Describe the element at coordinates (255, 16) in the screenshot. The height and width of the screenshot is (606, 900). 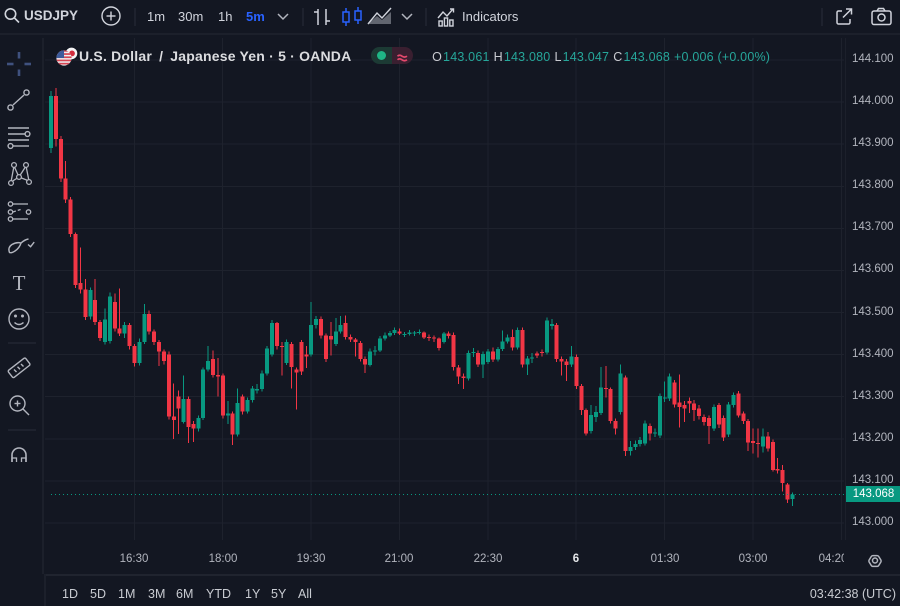
I see `svg-text: 5m` at that location.